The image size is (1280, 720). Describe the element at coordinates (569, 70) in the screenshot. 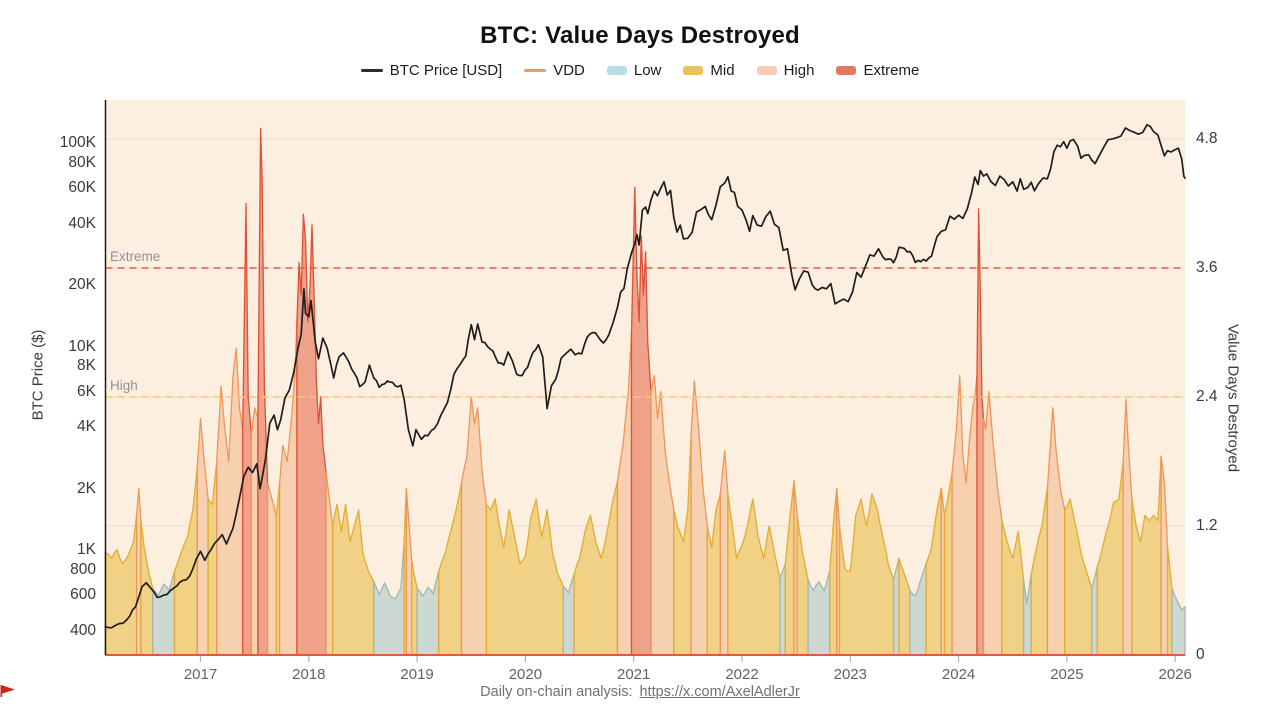

I see `legend-label: VDD` at that location.